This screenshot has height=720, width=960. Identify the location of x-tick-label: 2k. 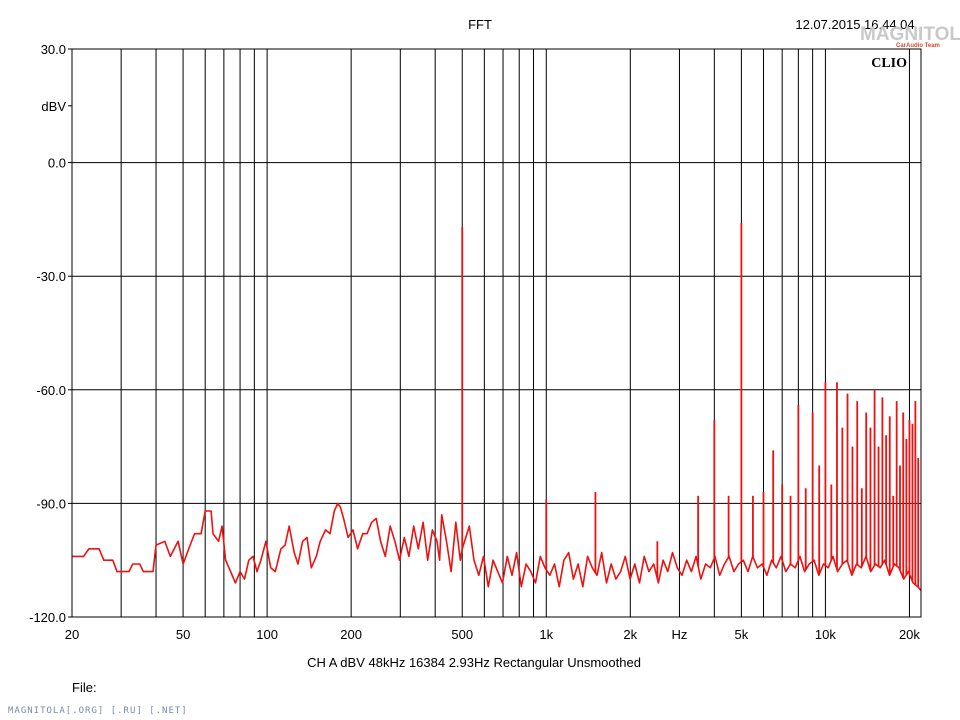
(630, 634).